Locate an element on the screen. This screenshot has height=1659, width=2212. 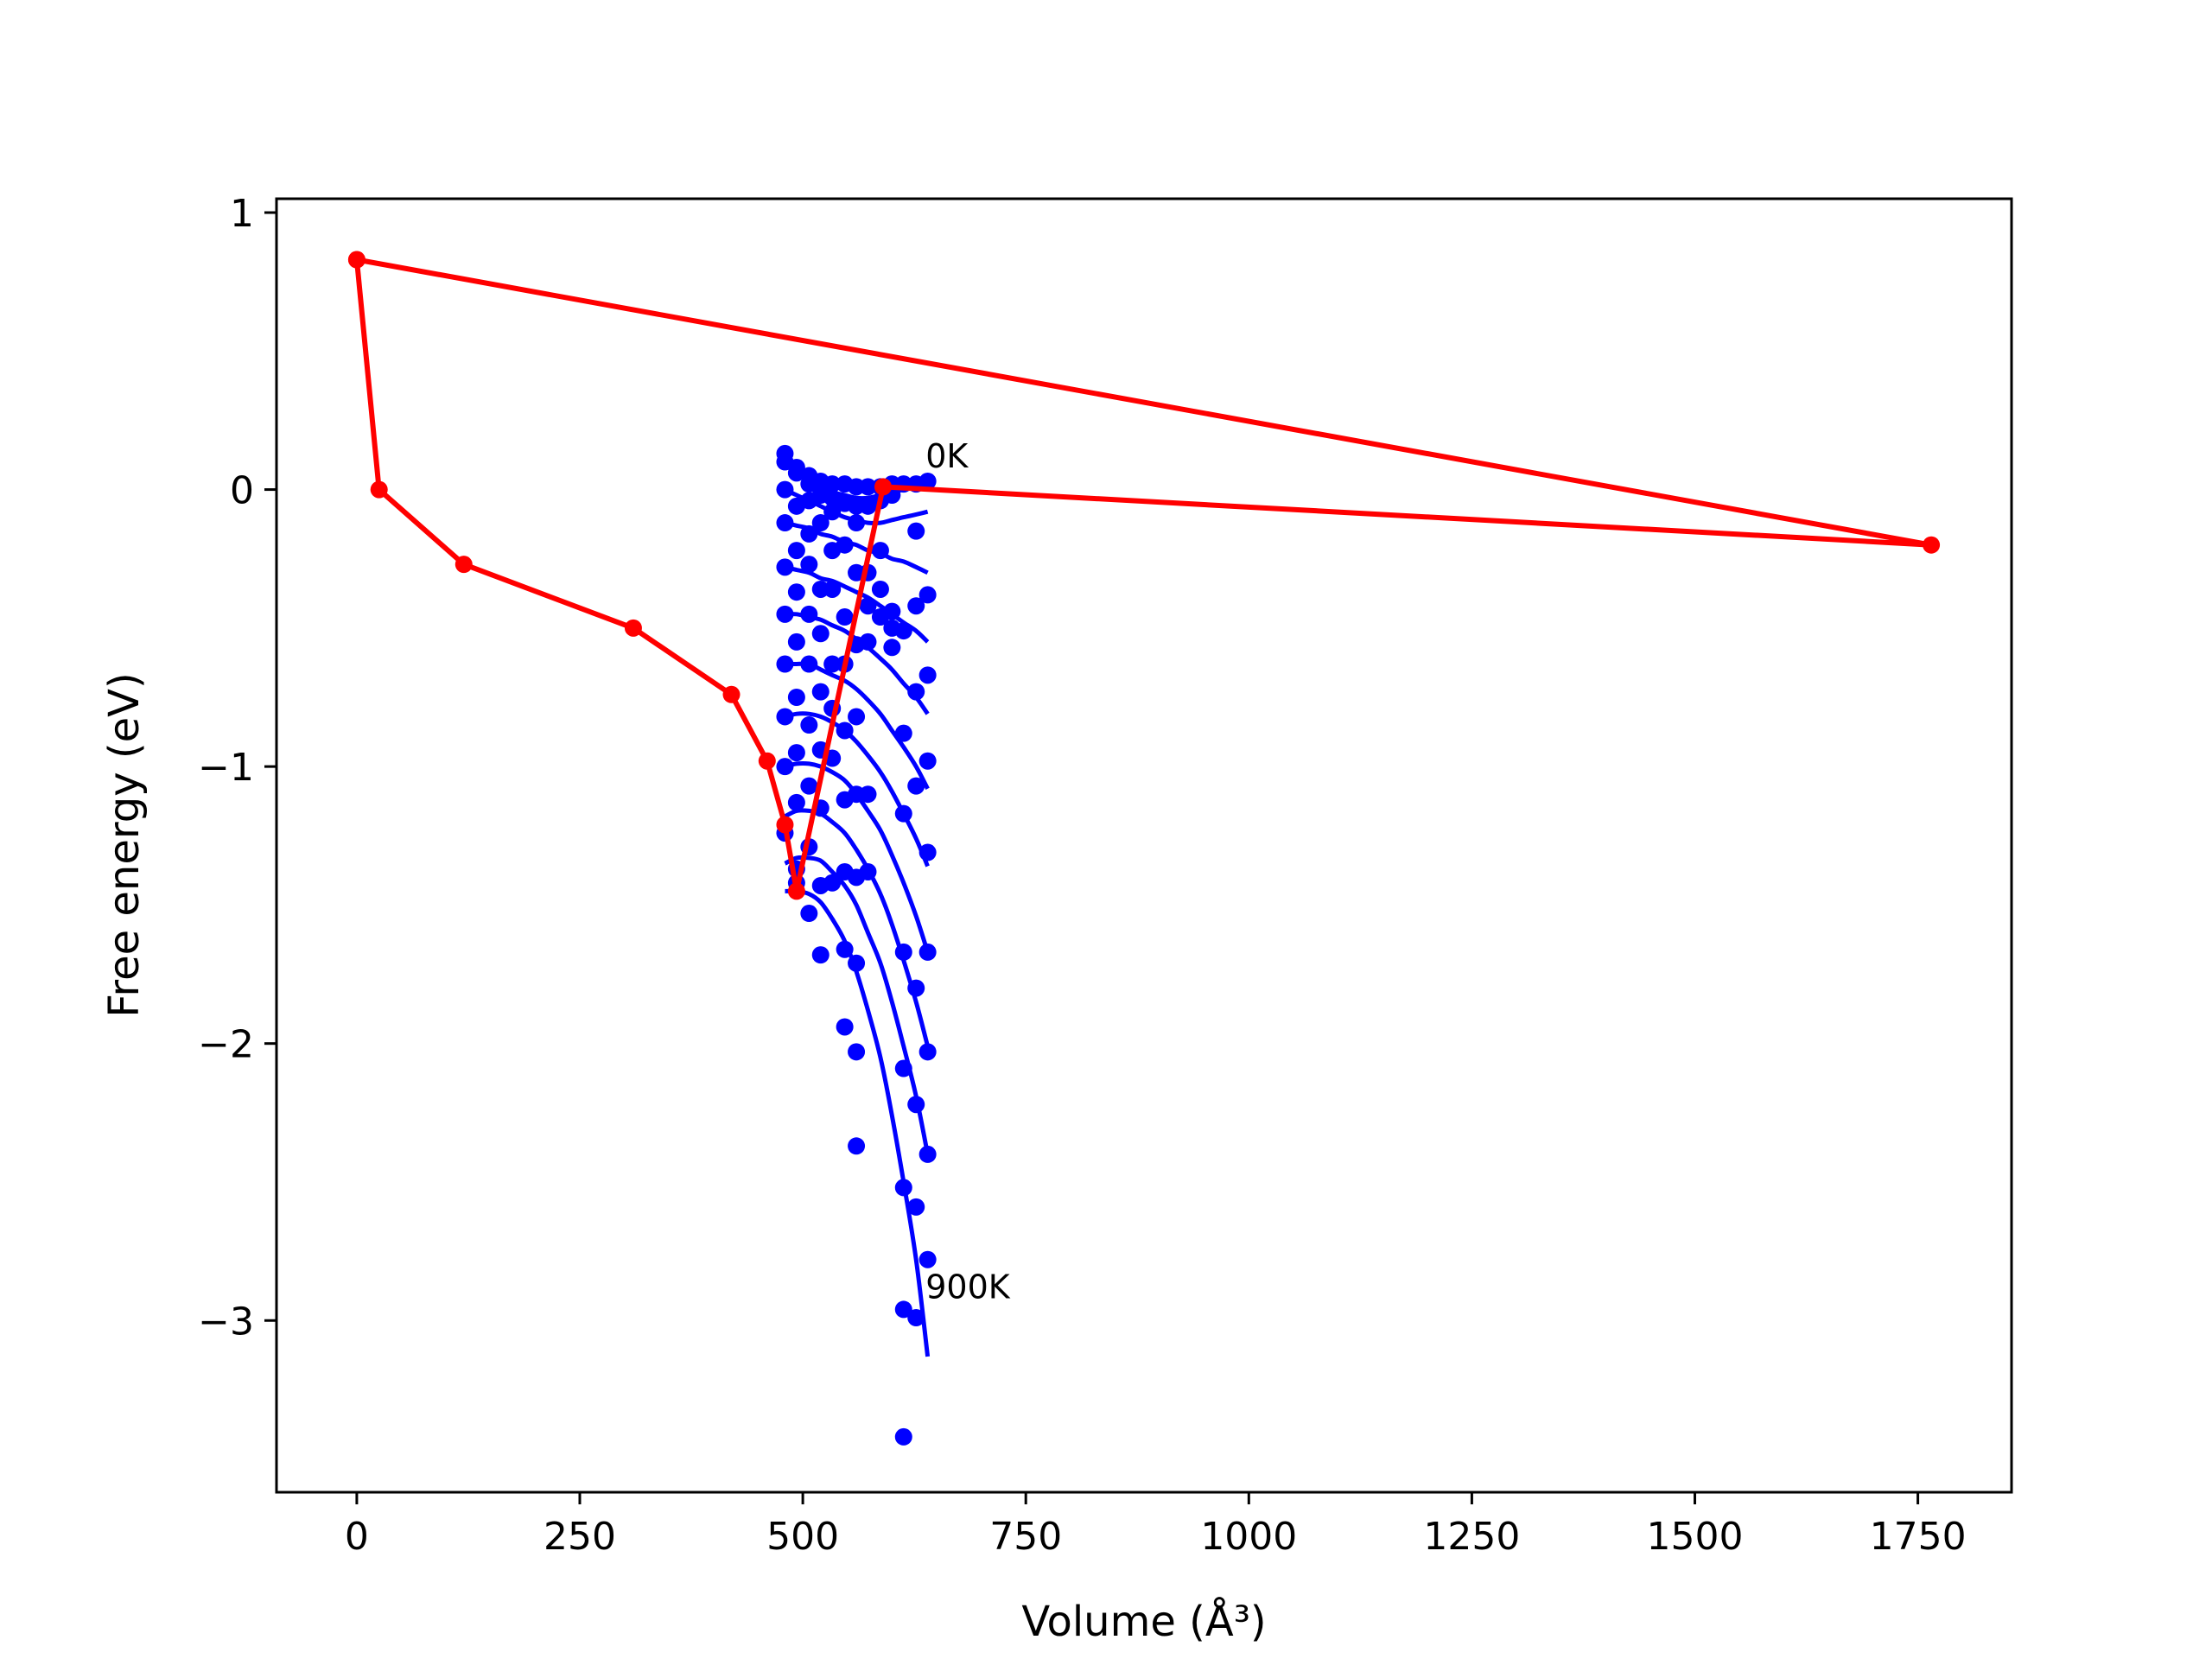
x-tick-label-4: 1000 is located at coordinates (1248, 1537).